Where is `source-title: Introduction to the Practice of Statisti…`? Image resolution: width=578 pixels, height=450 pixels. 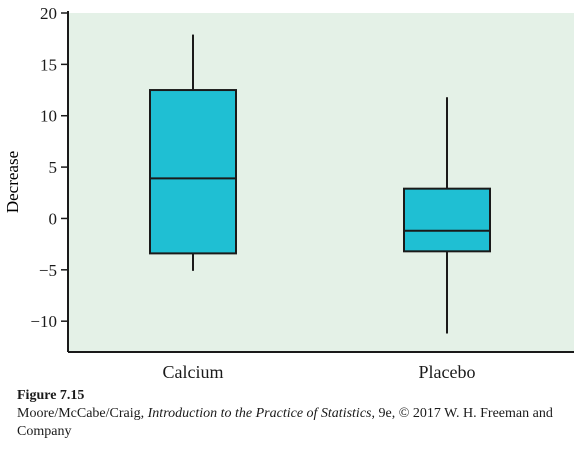 source-title: Introduction to the Practice of Statisti… is located at coordinates (259, 413).